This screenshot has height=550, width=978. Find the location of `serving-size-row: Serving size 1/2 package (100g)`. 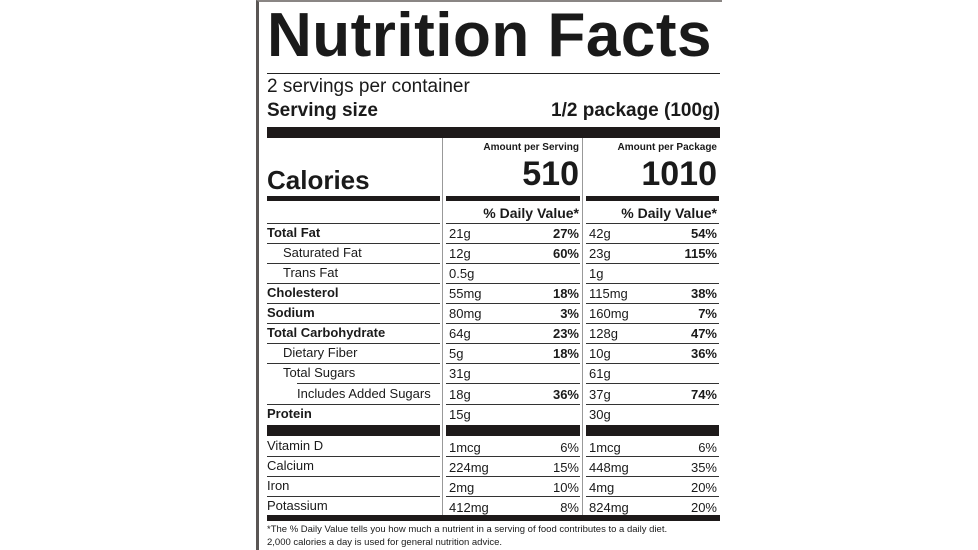

serving-size-row: Serving size 1/2 package (100g) is located at coordinates (493, 111).